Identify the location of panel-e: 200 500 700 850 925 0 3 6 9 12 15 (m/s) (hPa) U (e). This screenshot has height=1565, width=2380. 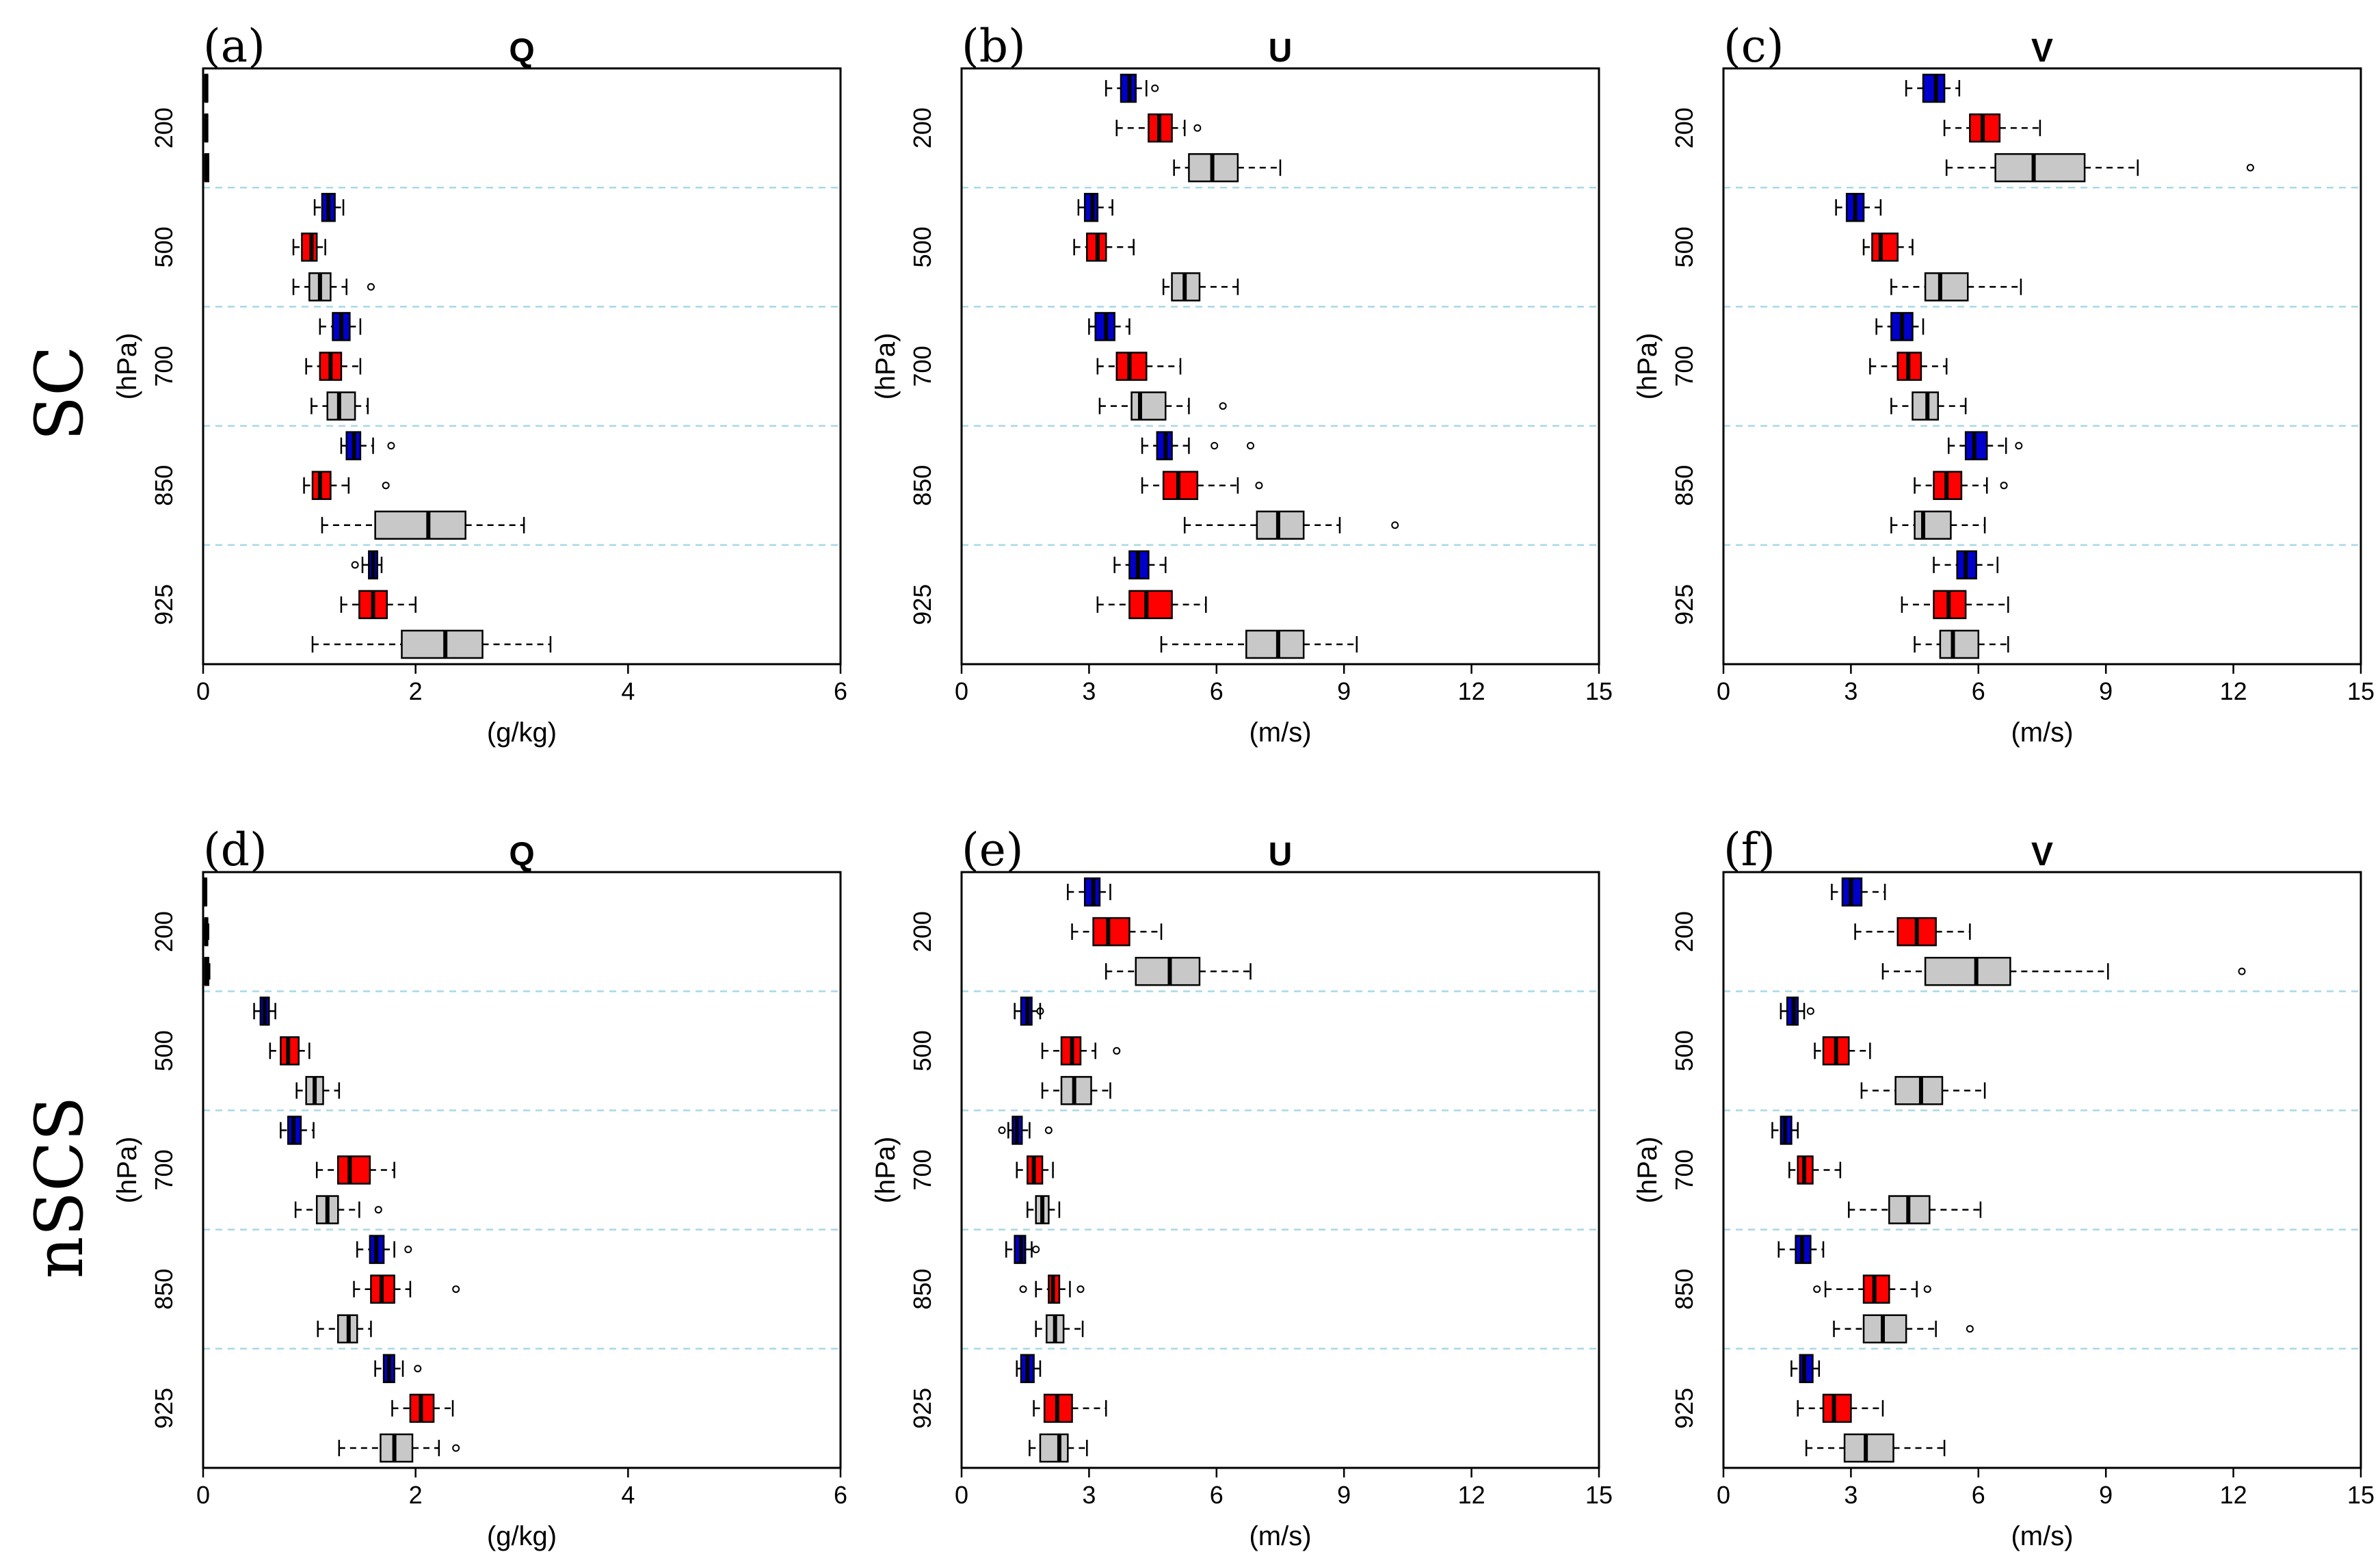
(1242, 1187).